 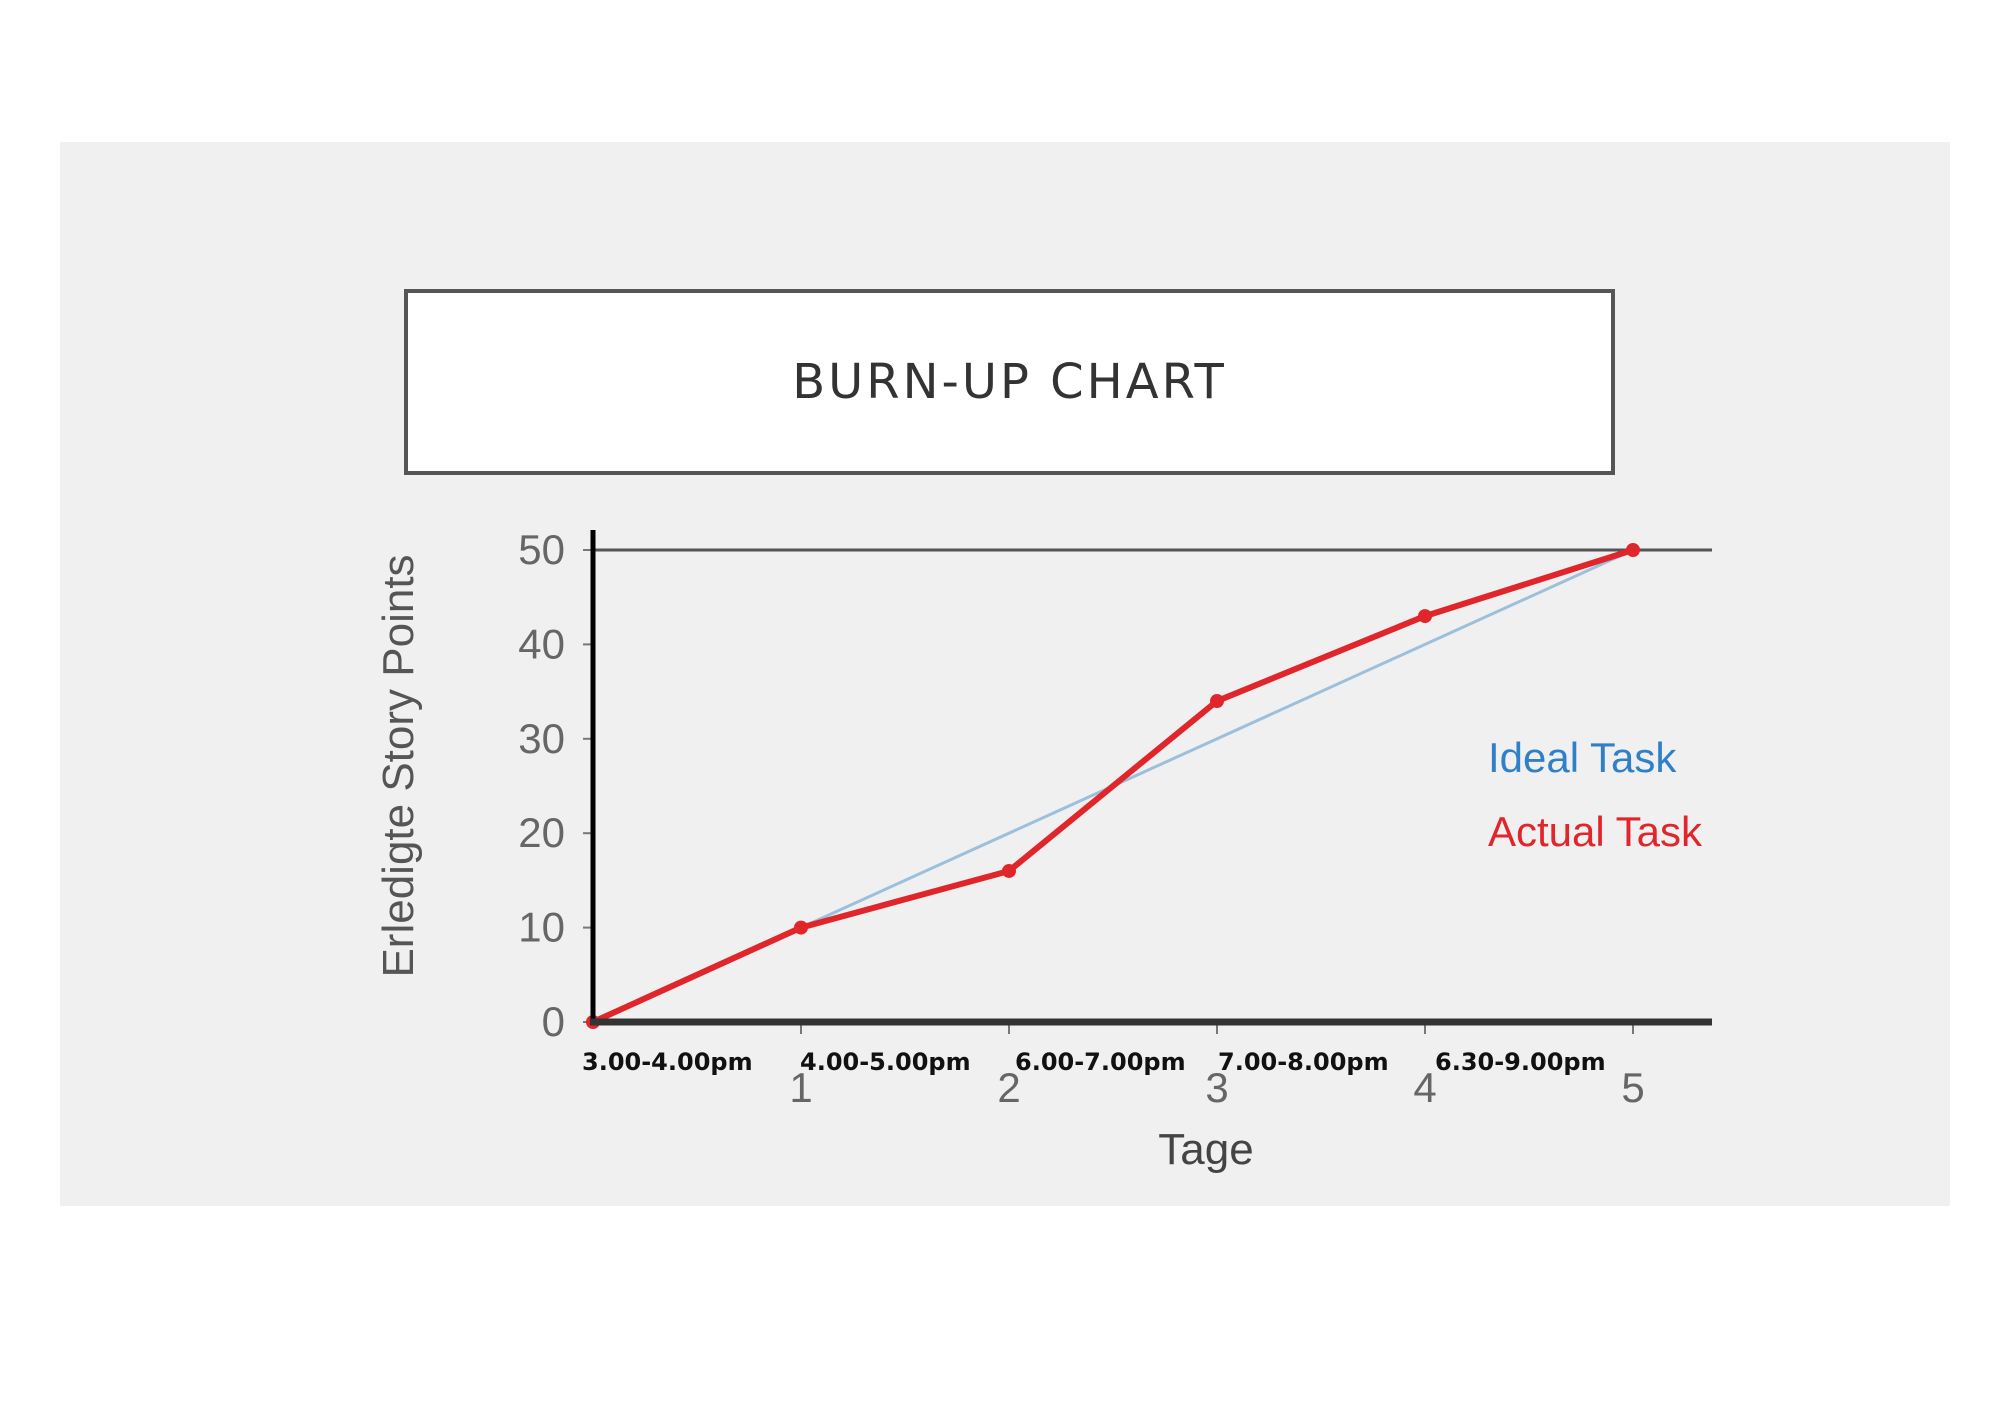 What do you see at coordinates (1100, 1062) in the screenshot?
I see `time-slot-label: 6.00-7.00pm` at bounding box center [1100, 1062].